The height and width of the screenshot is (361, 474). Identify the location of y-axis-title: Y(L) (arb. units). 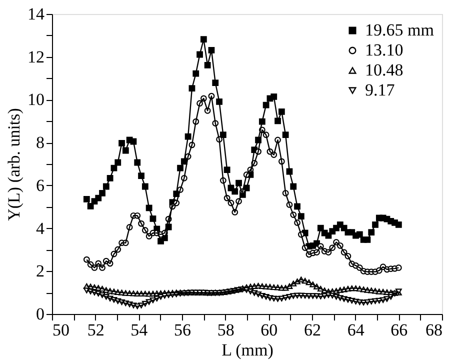
(14, 164).